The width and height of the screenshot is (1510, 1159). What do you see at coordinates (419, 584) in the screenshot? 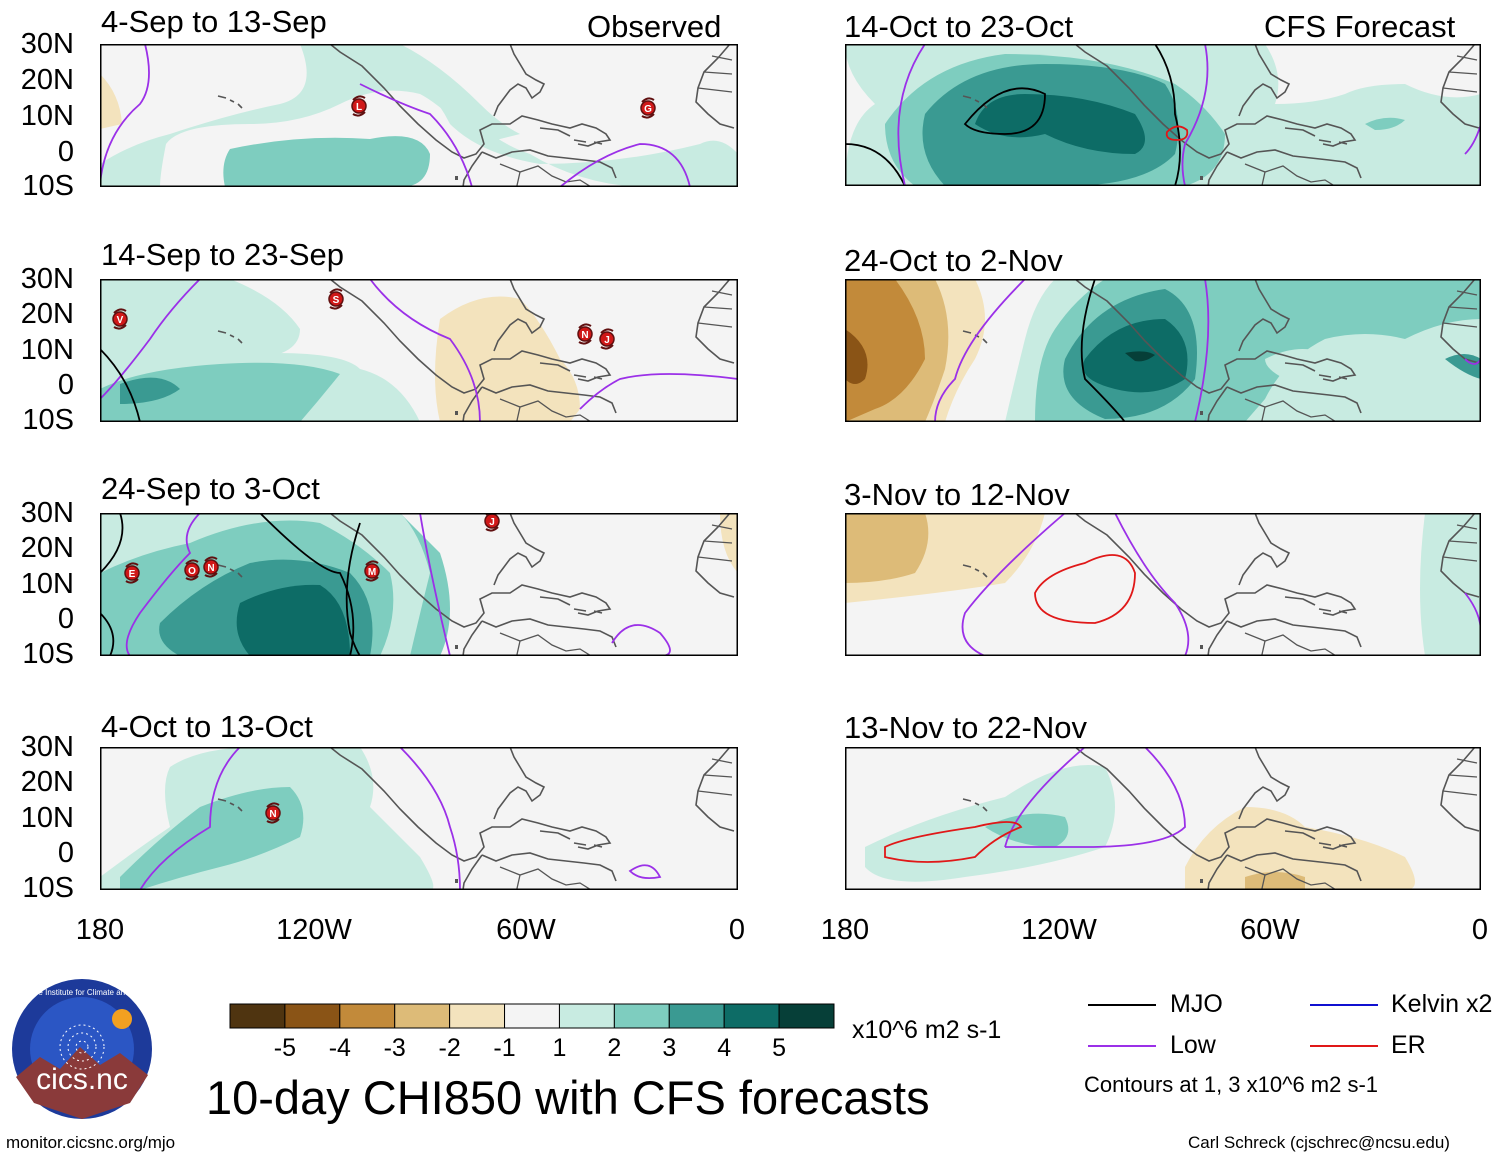
I see `map-panel-3: J E O N M` at bounding box center [419, 584].